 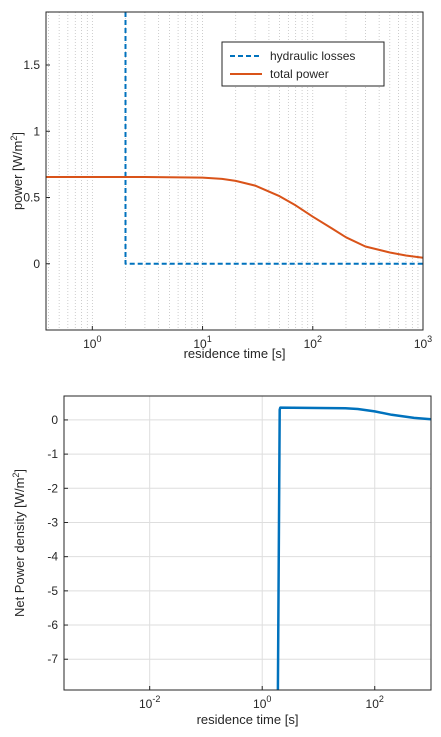 I want to click on y-tick-label: -3, so click(x=52, y=522).